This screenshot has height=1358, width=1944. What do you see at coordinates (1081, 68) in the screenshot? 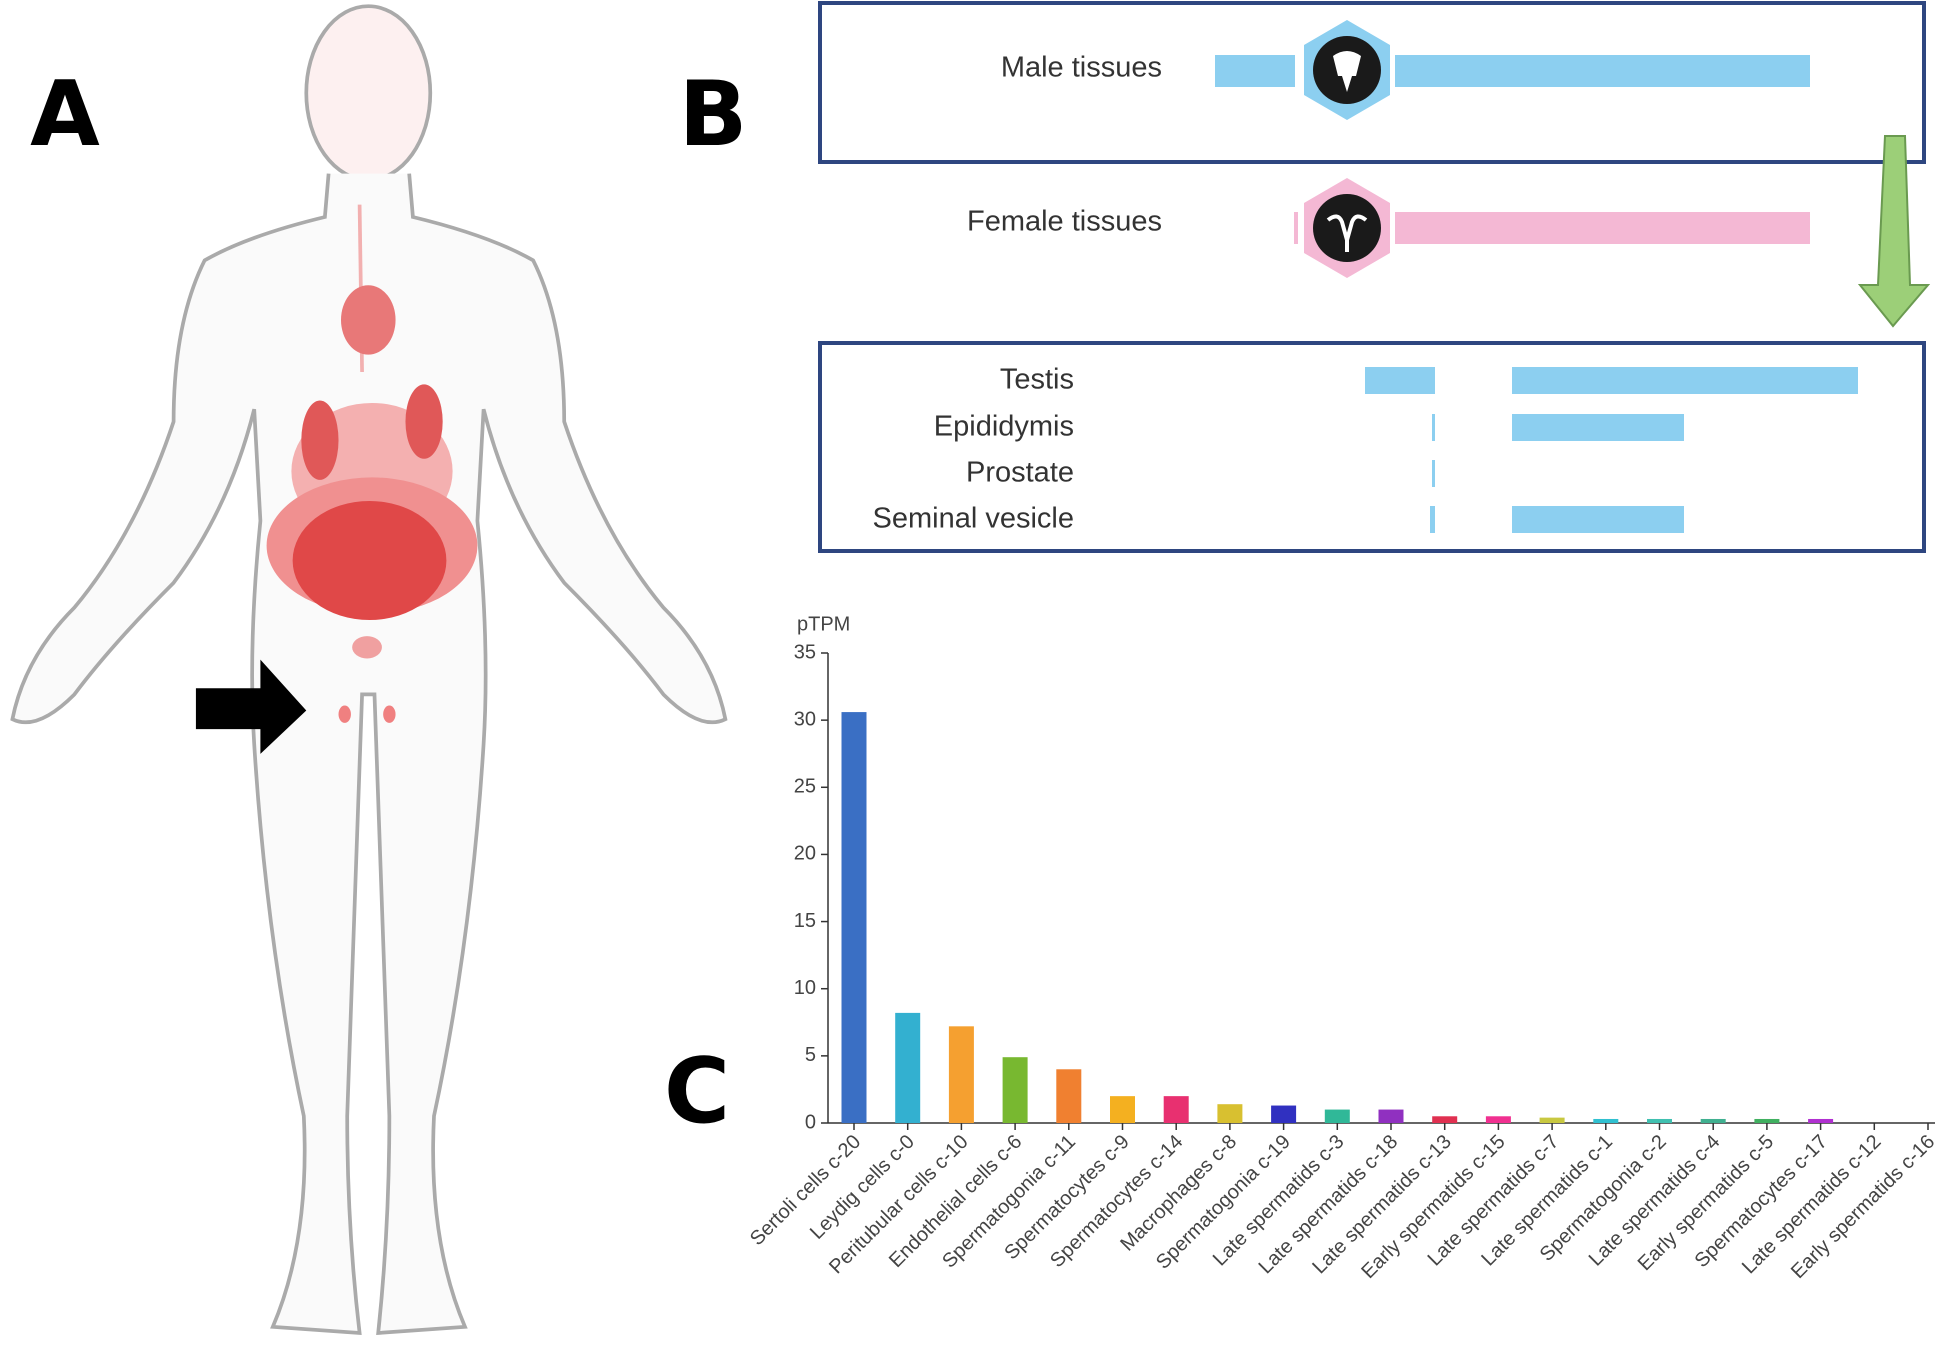
I see `tissue-group-label: Male tissues` at bounding box center [1081, 68].